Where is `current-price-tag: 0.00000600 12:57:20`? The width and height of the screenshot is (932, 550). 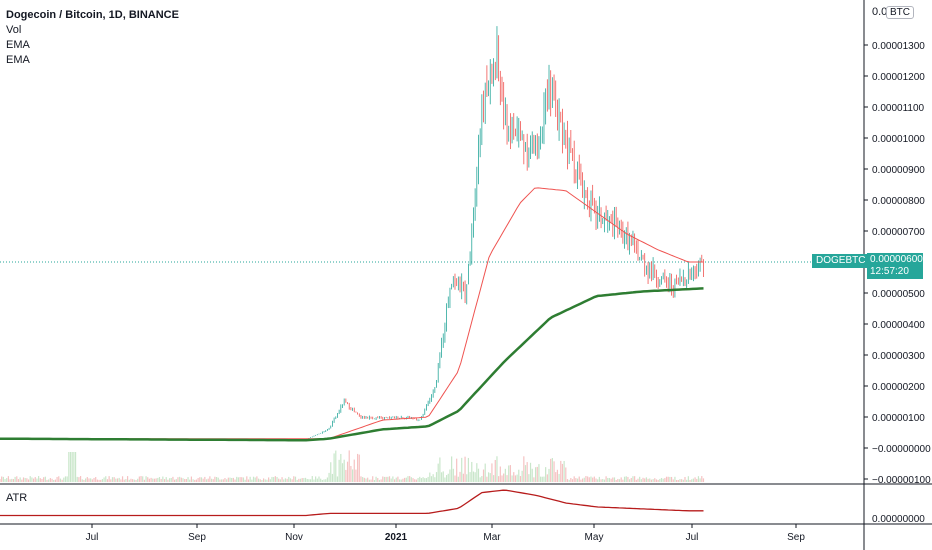 current-price-tag: 0.00000600 12:57:20 is located at coordinates (895, 266).